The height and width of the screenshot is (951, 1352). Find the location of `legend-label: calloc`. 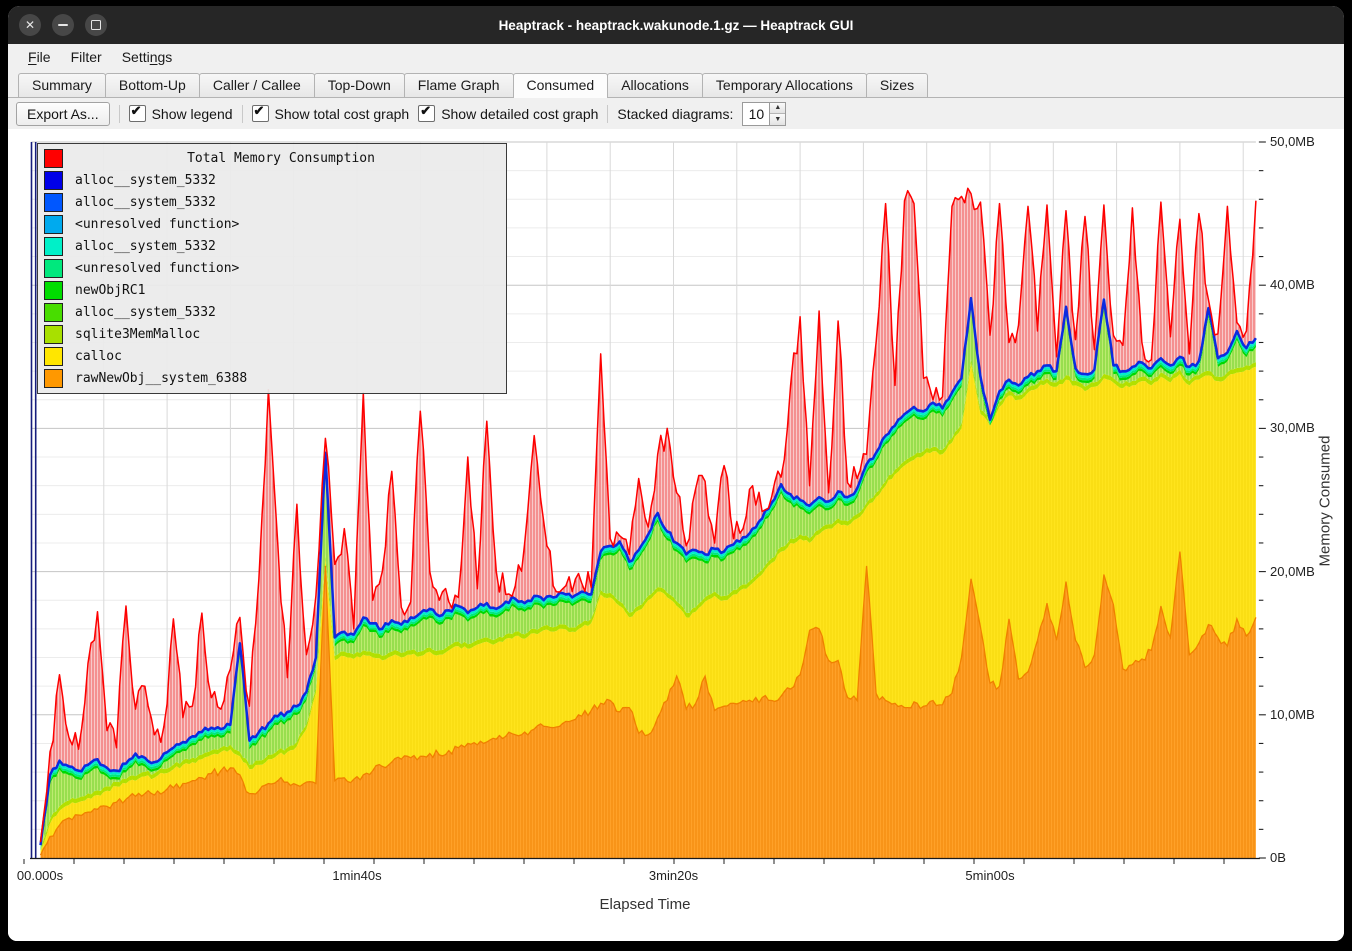

legend-label: calloc is located at coordinates (98, 356).